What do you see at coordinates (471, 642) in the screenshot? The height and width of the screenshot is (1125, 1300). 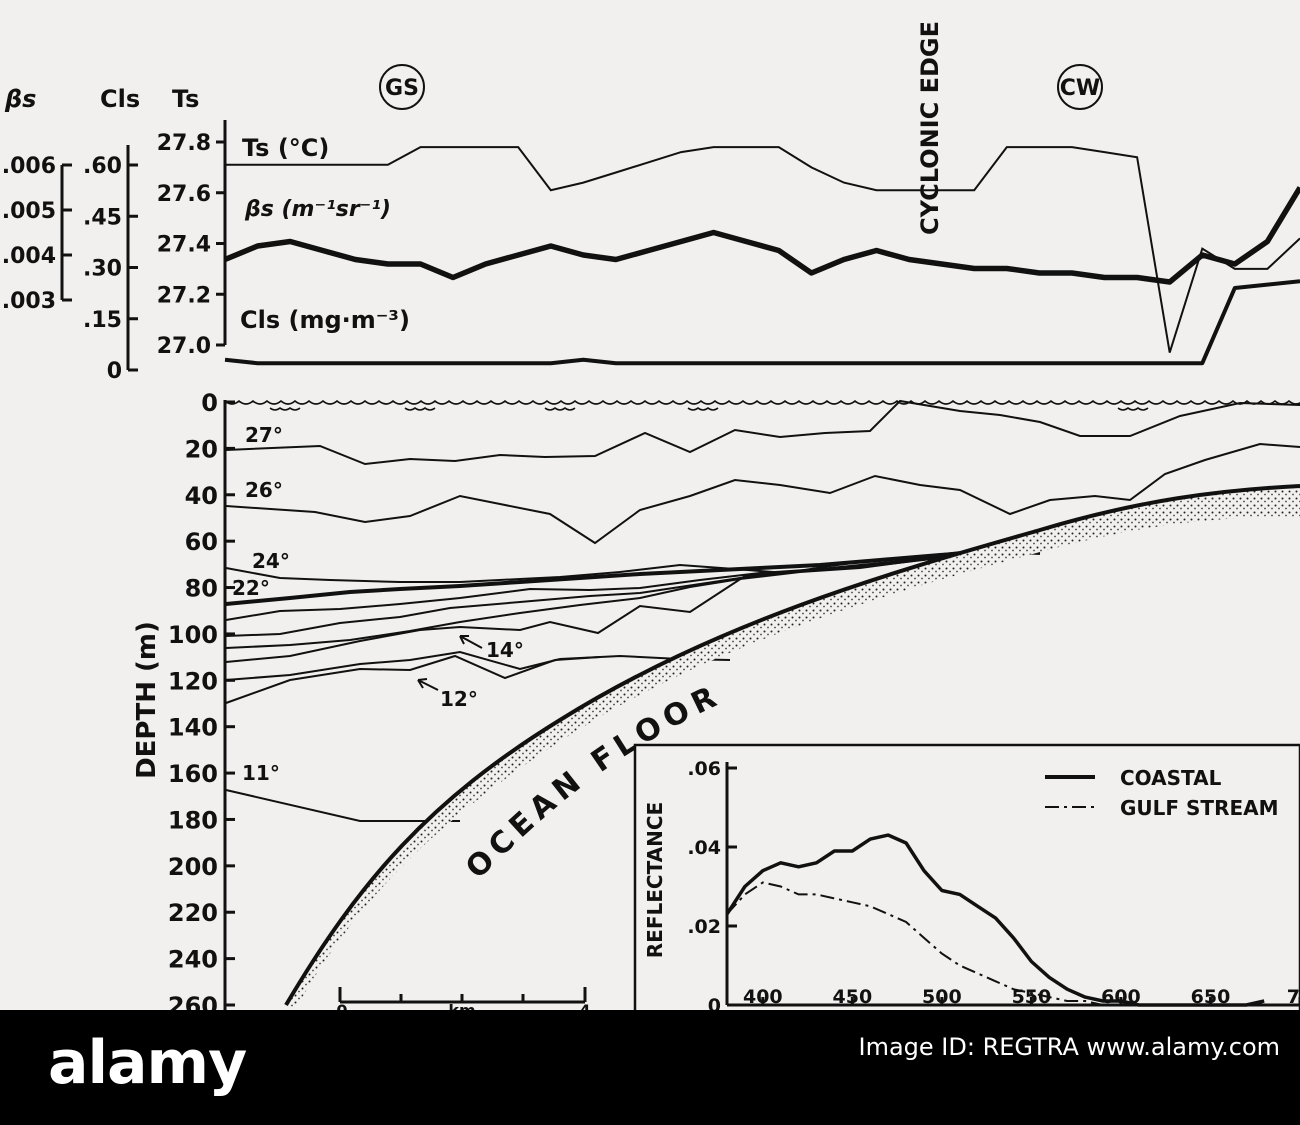 I see `isotherm-14-pointer` at bounding box center [471, 642].